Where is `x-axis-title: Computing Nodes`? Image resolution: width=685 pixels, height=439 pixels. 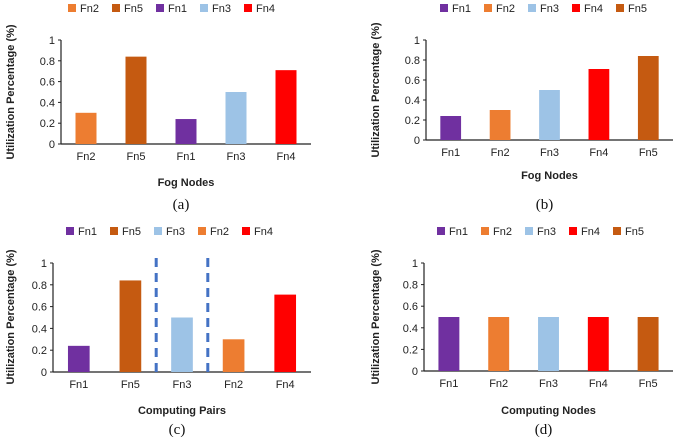
x-axis-title: Computing Nodes is located at coordinates (548, 411).